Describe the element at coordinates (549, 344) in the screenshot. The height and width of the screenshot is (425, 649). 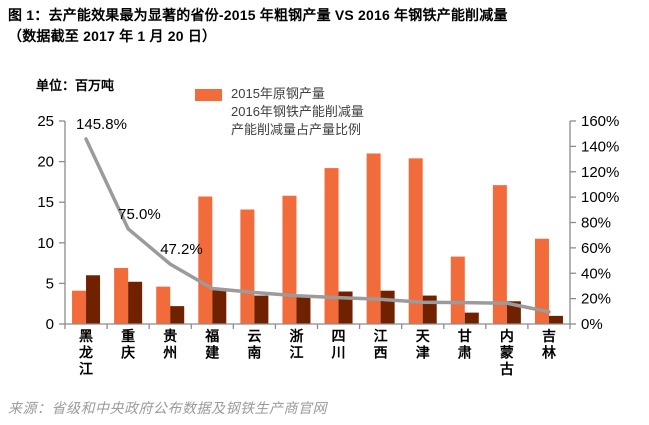
I see `category-label: 吉林` at that location.